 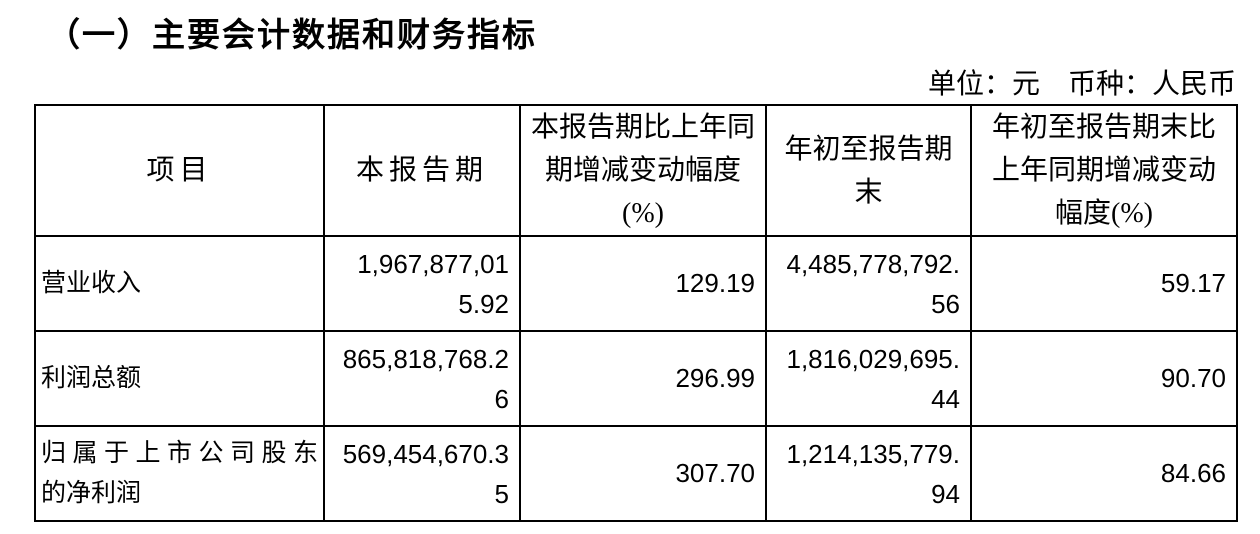 What do you see at coordinates (422, 283) in the screenshot?
I see `current-period-value: 1,967,877,015.92` at bounding box center [422, 283].